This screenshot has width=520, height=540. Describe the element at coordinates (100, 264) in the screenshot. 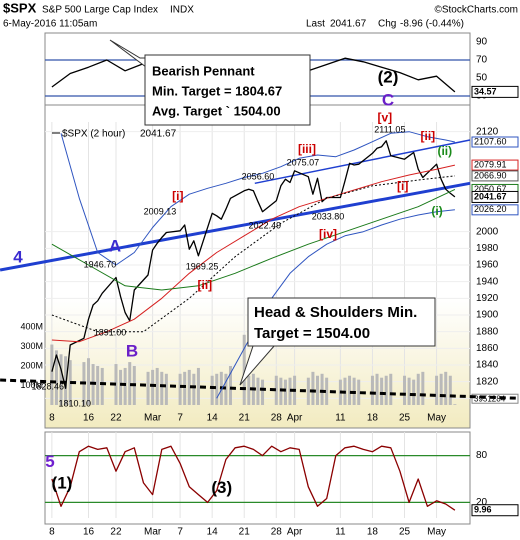

I see `annotation: 1946.70` at that location.